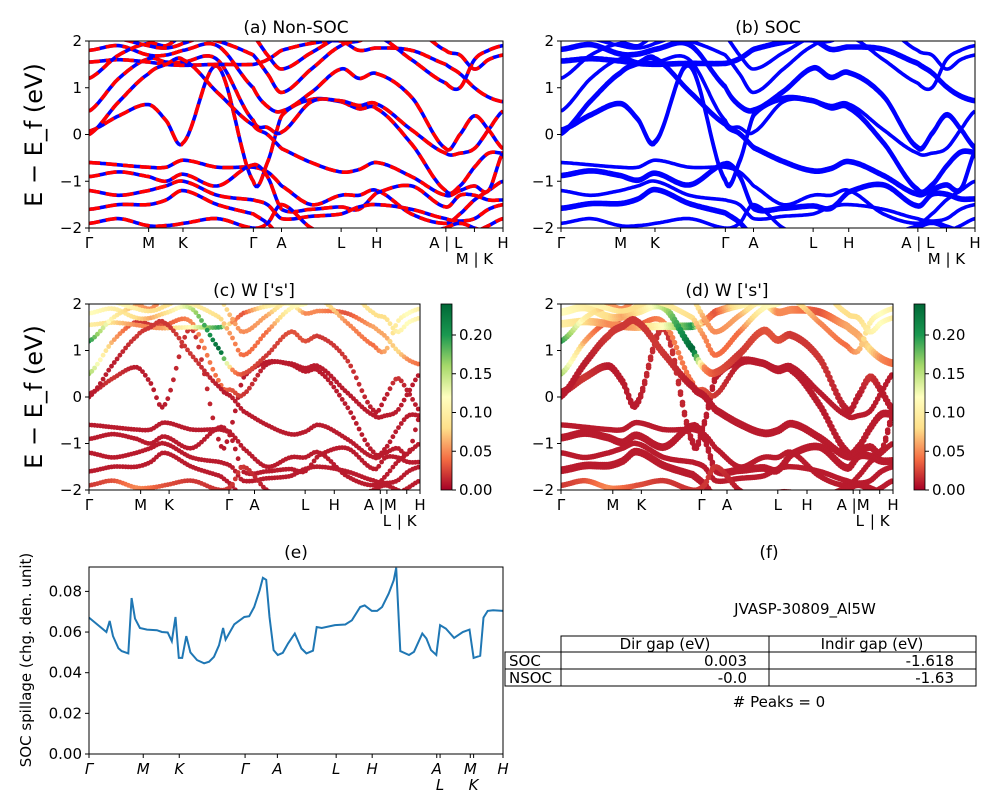 The image size is (1000, 804). I want to click on x-tick-label: A |M, so click(380, 505).